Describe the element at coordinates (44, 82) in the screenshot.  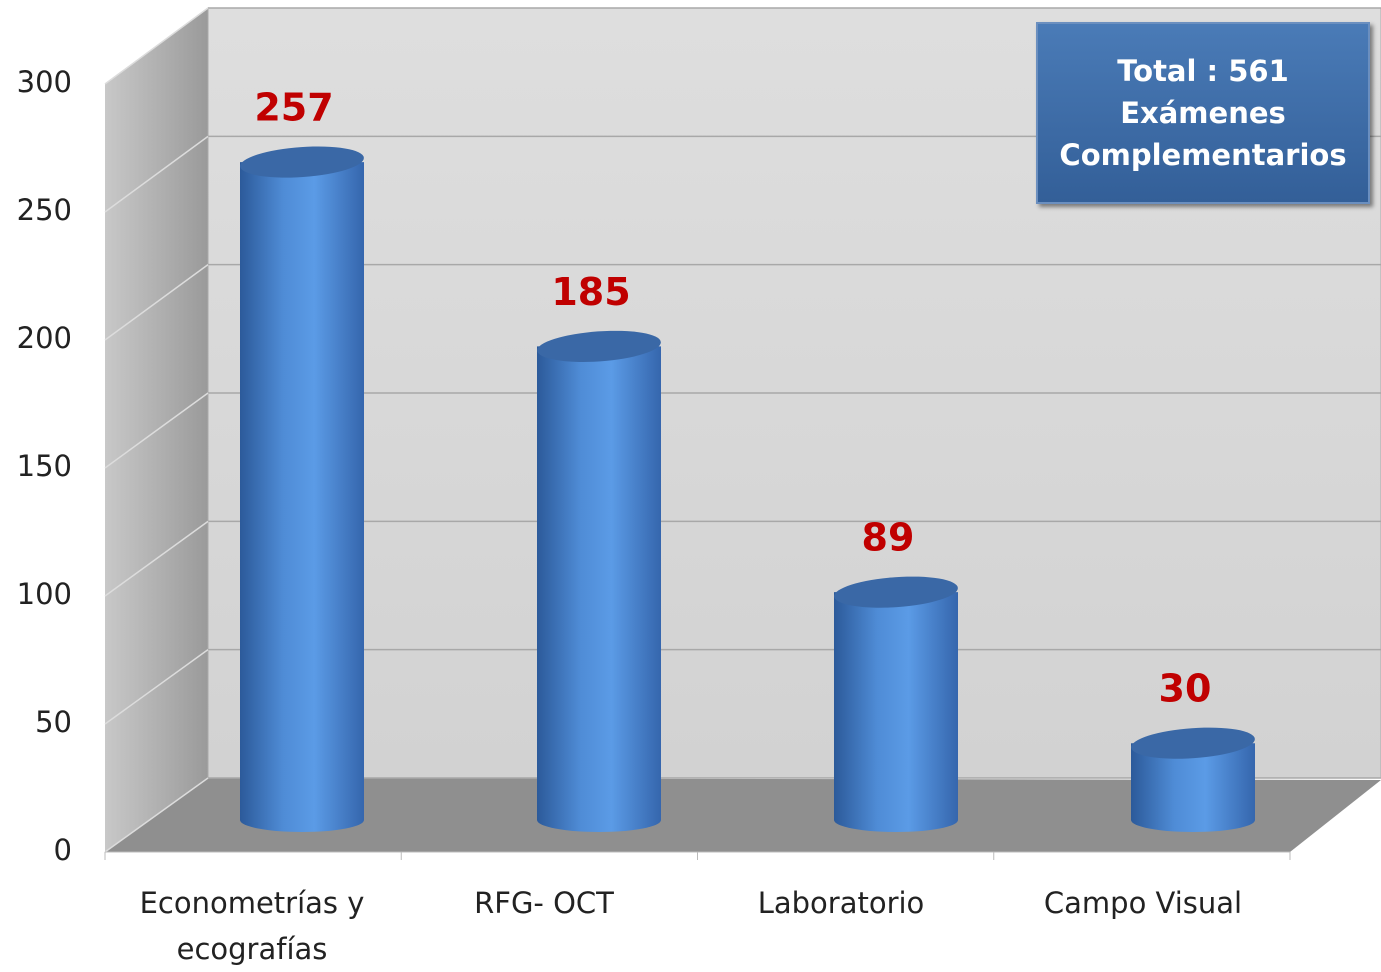
I see `y-tick-label: 300` at that location.